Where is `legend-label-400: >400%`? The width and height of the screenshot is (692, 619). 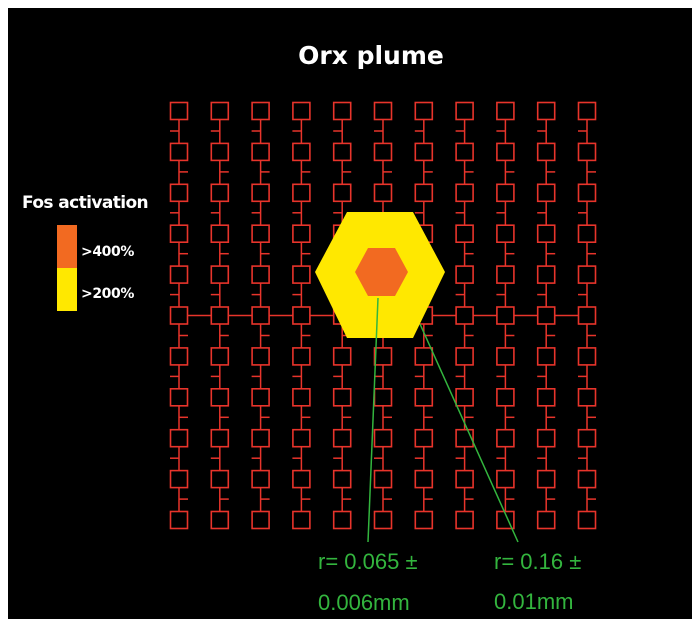 legend-label-400: >400% is located at coordinates (107, 252).